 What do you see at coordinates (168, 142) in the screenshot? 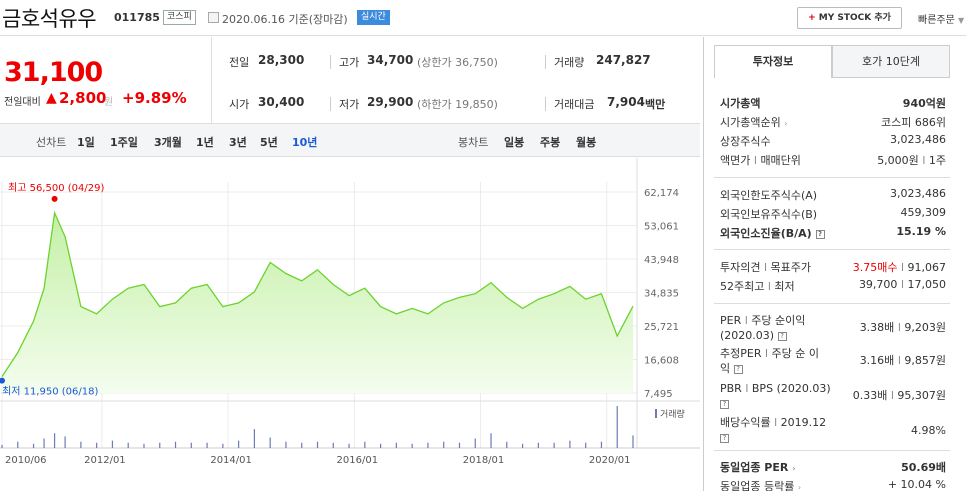
I see `tab-3m: 3개월` at bounding box center [168, 142].